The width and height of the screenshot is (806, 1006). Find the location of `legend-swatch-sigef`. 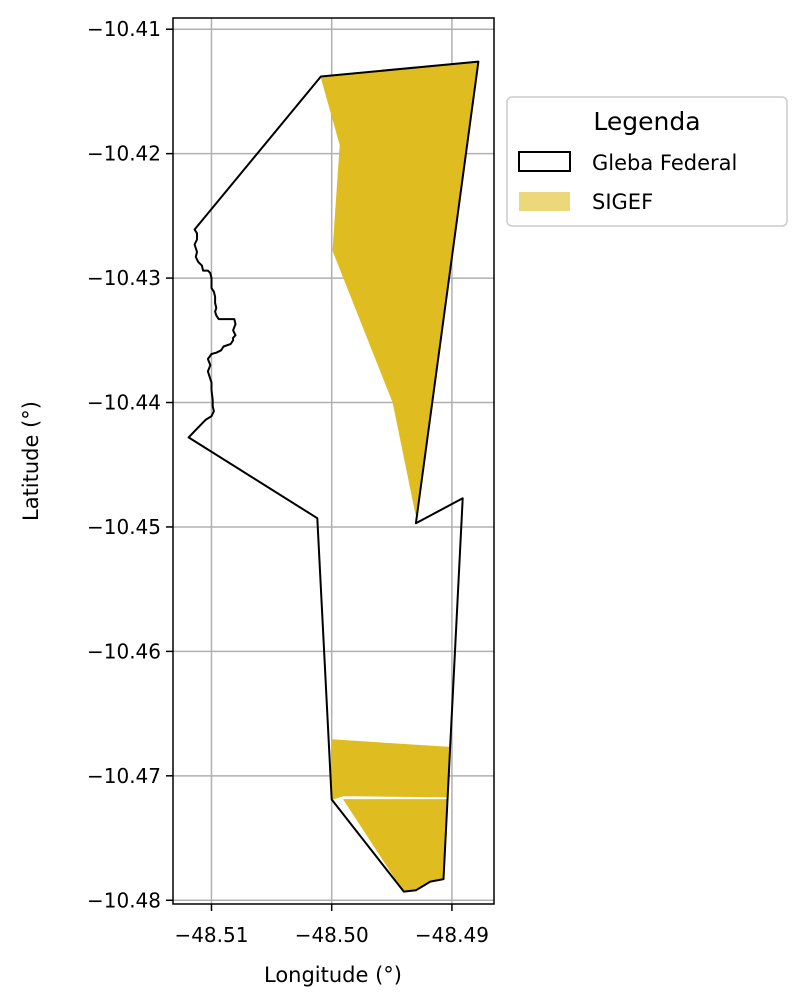

legend-swatch-sigef is located at coordinates (544, 201).